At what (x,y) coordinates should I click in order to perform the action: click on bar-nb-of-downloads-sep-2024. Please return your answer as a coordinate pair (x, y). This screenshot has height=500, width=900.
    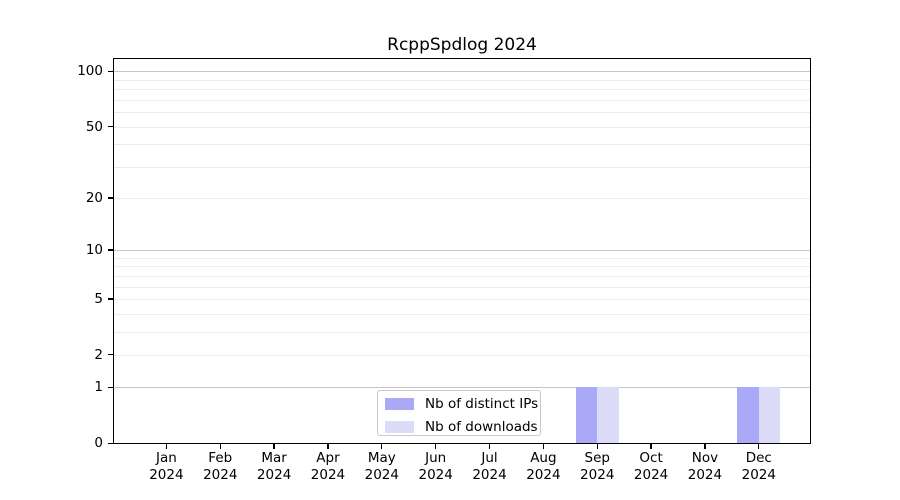
    Looking at the image, I should click on (608, 415).